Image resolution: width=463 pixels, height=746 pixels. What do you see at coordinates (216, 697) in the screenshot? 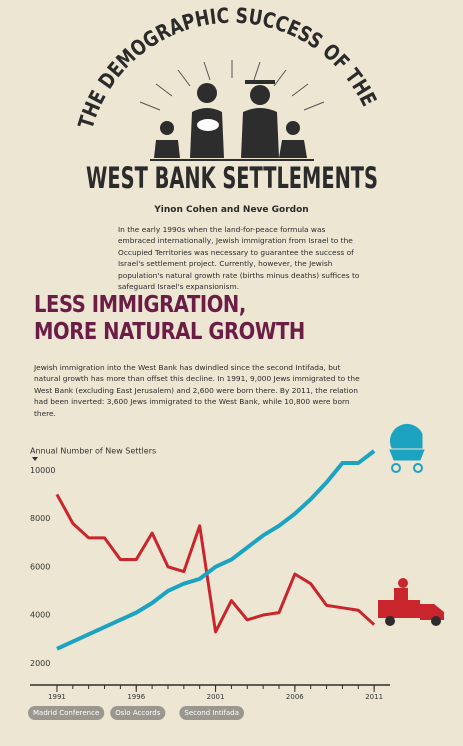
I see `x-tick-label: 2001` at bounding box center [216, 697].